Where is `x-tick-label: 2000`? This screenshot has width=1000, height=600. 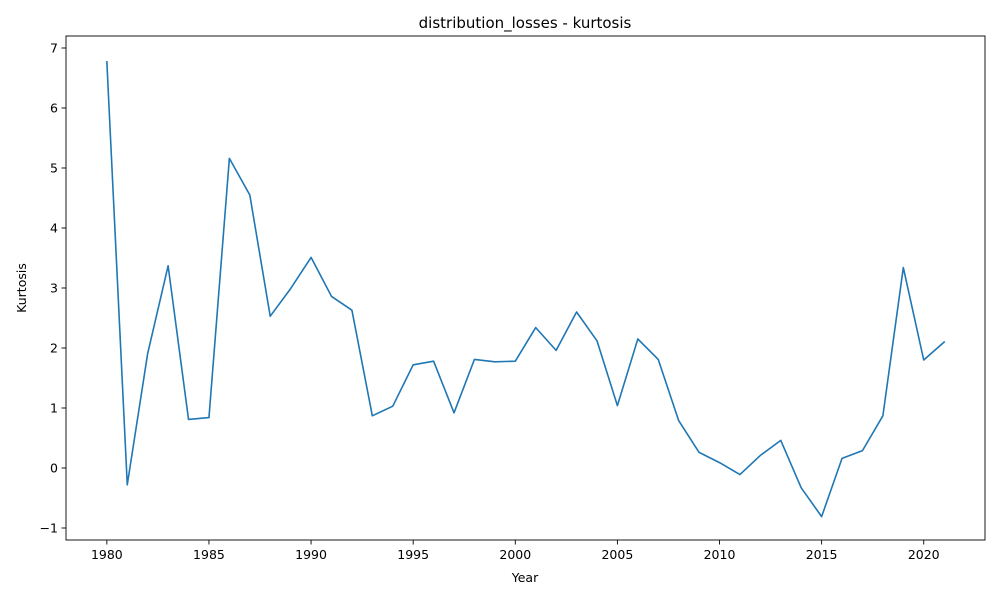
x-tick-label: 2000 is located at coordinates (515, 554).